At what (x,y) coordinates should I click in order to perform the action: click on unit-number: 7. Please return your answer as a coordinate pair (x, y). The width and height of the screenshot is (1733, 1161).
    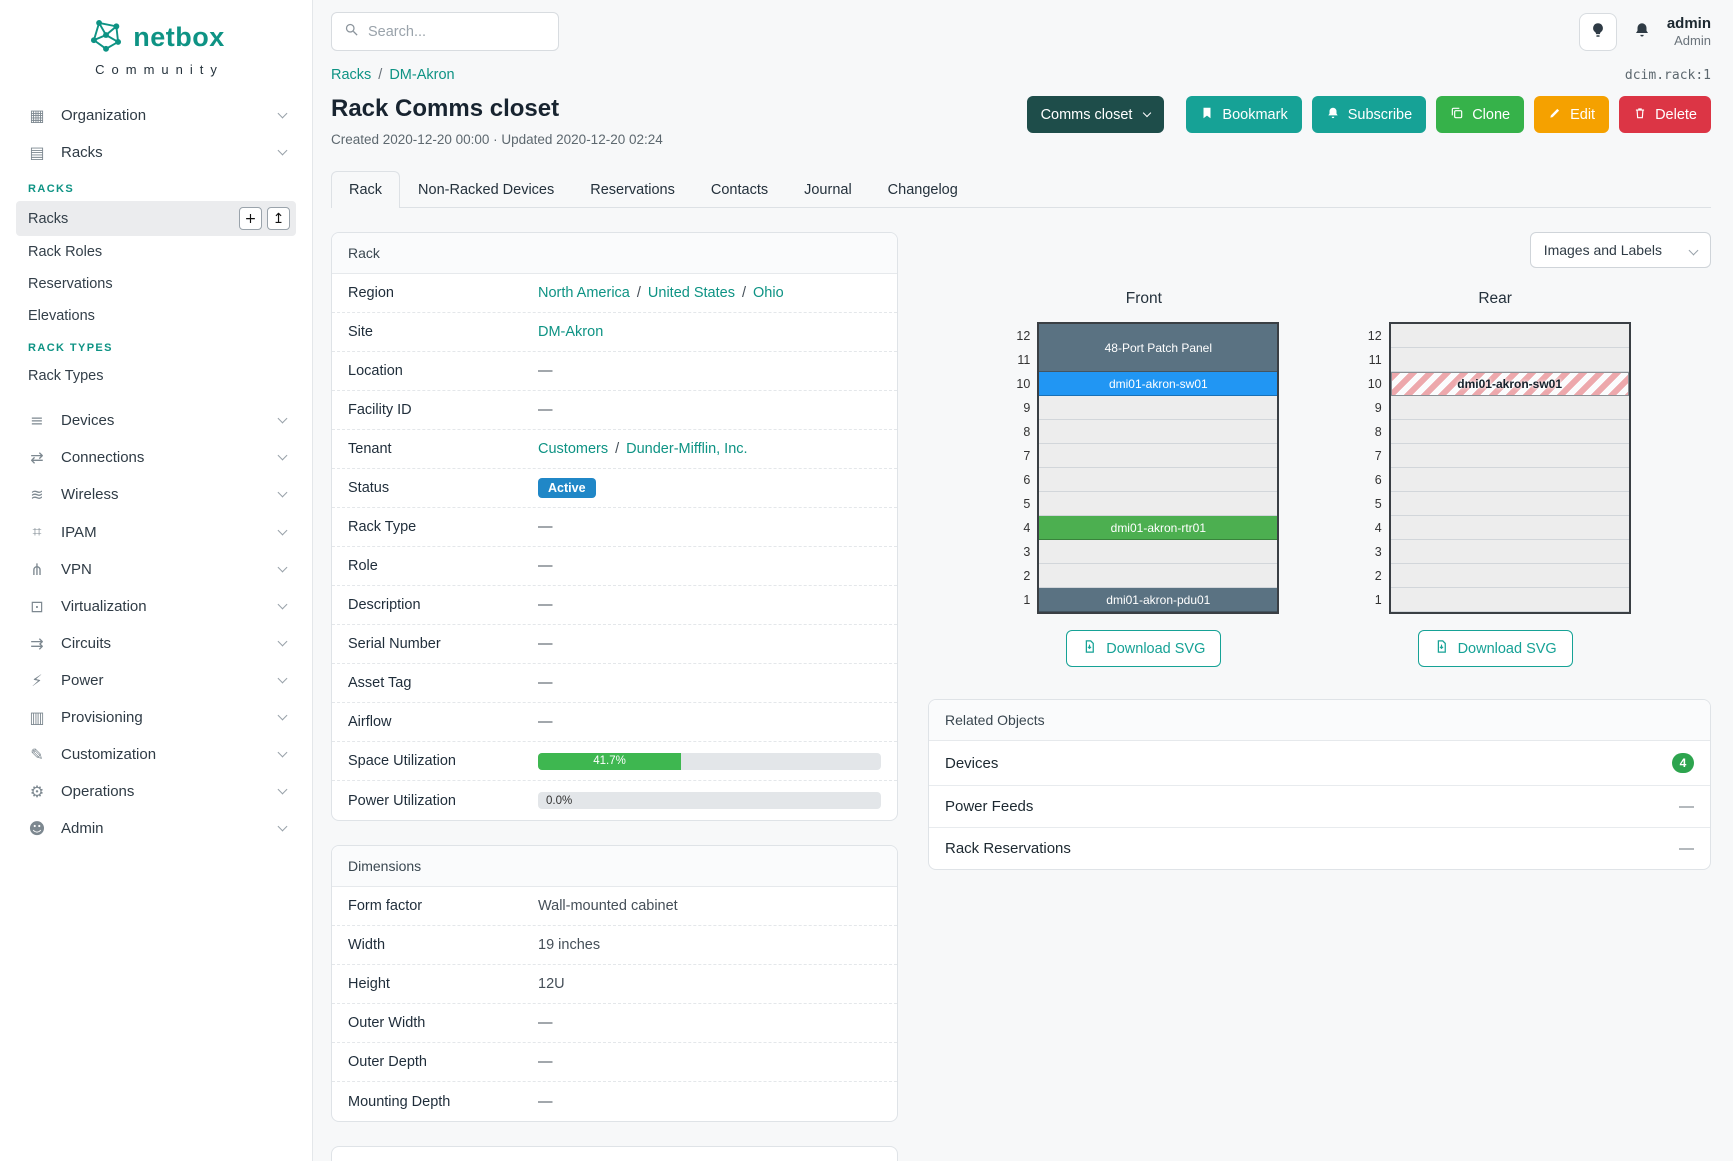
    Looking at the image, I should click on (1027, 456).